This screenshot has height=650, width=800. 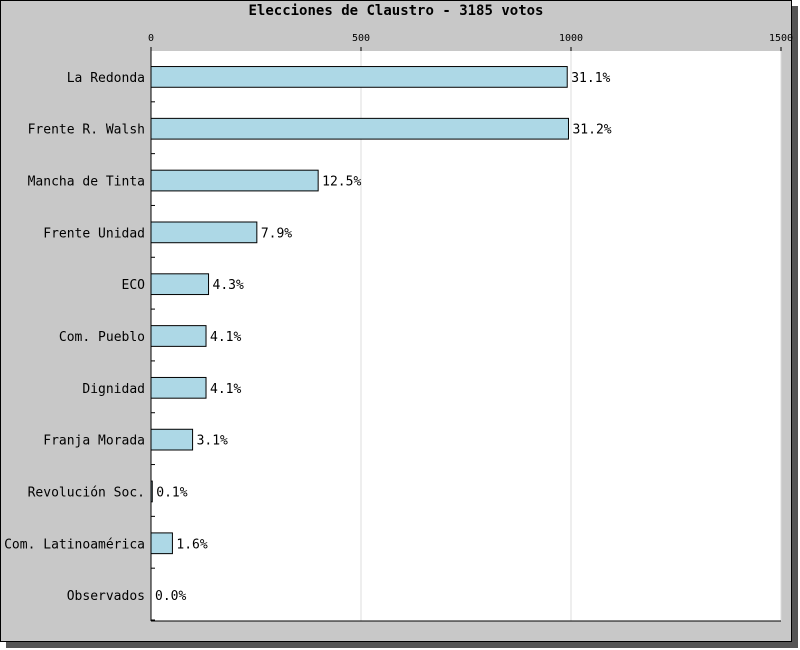 I want to click on value-label: 12.5%, so click(x=341, y=182).